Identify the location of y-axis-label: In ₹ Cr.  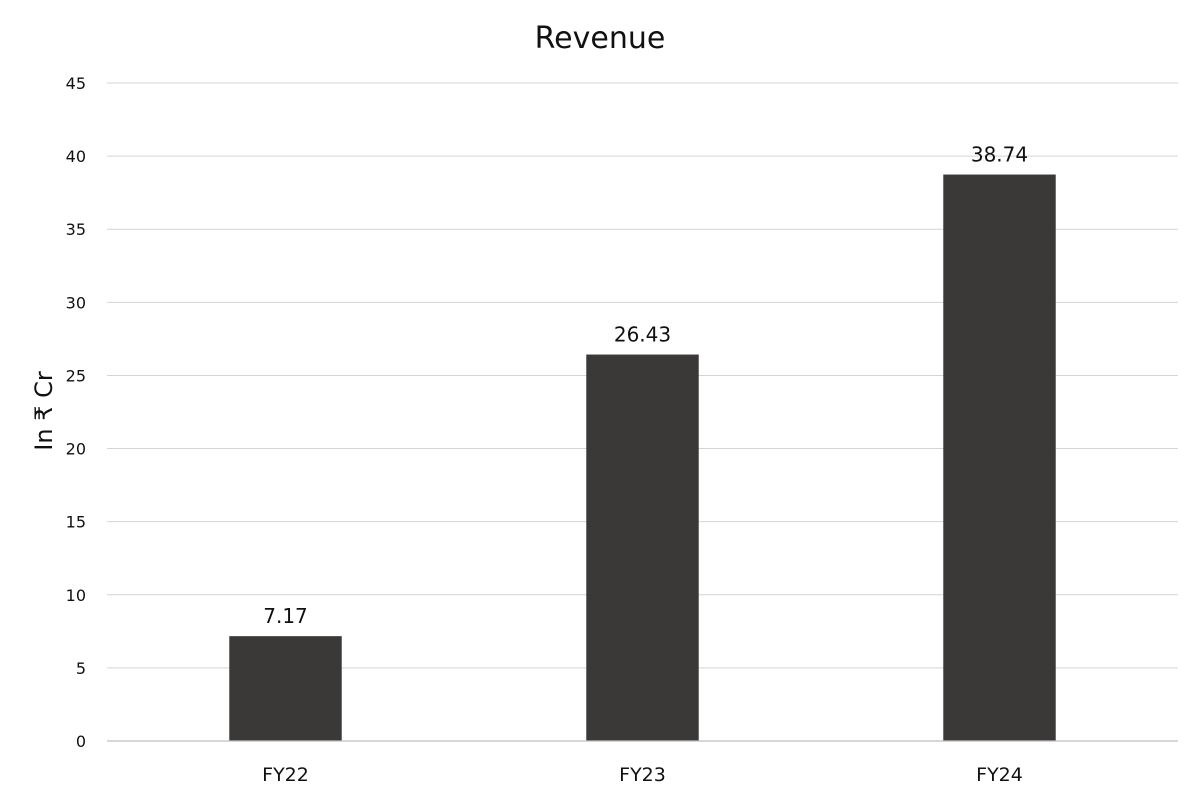
(44, 411).